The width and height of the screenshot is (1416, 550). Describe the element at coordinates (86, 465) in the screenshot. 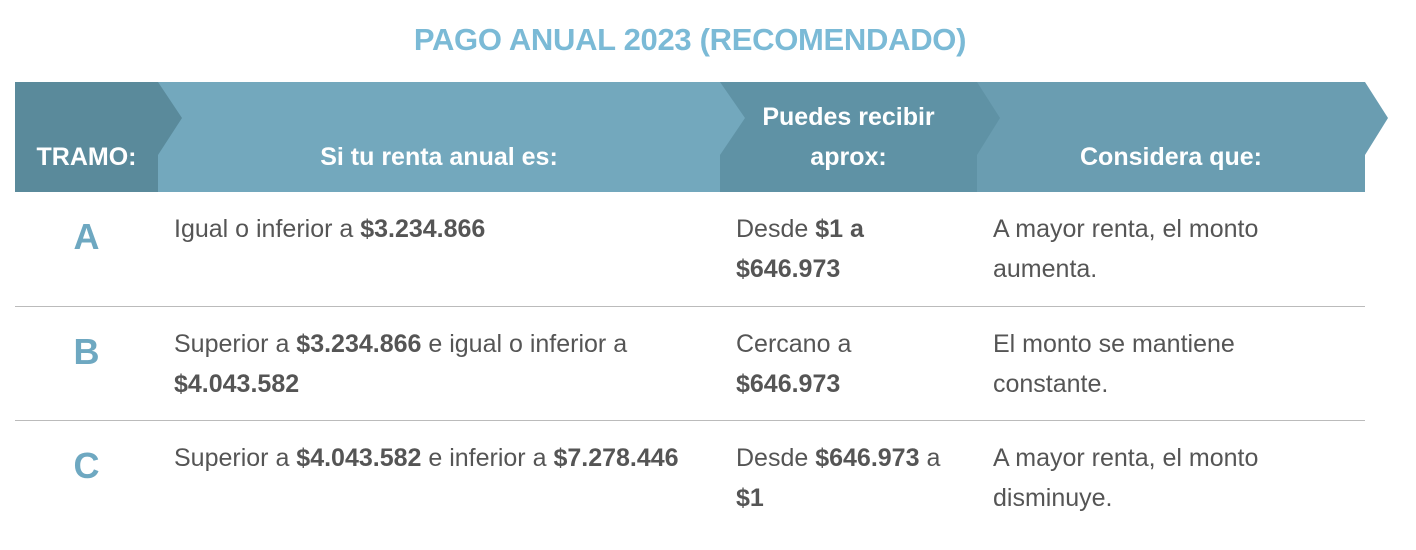

I see `tramo-letter: C` at that location.